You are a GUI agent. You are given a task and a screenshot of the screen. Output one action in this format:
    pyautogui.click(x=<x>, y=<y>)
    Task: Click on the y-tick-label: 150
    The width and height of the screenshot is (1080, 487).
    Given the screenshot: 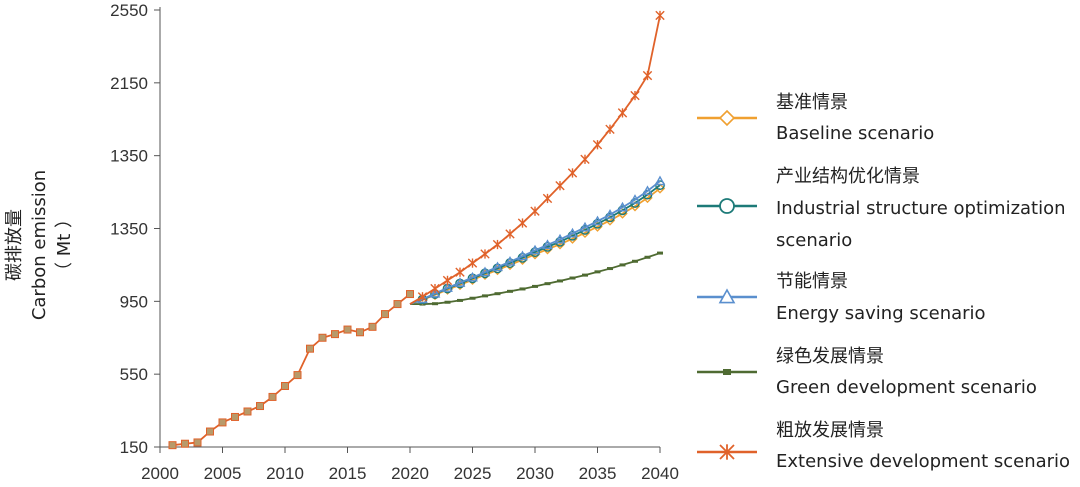 What is the action you would take?
    pyautogui.click(x=134, y=447)
    